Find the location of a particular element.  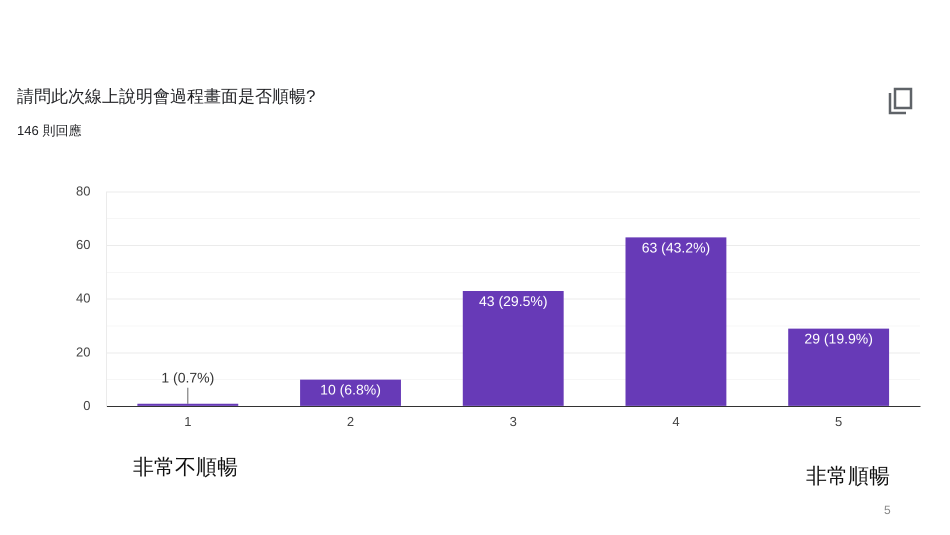

data-label: 29 (19.9%) is located at coordinates (838, 338).